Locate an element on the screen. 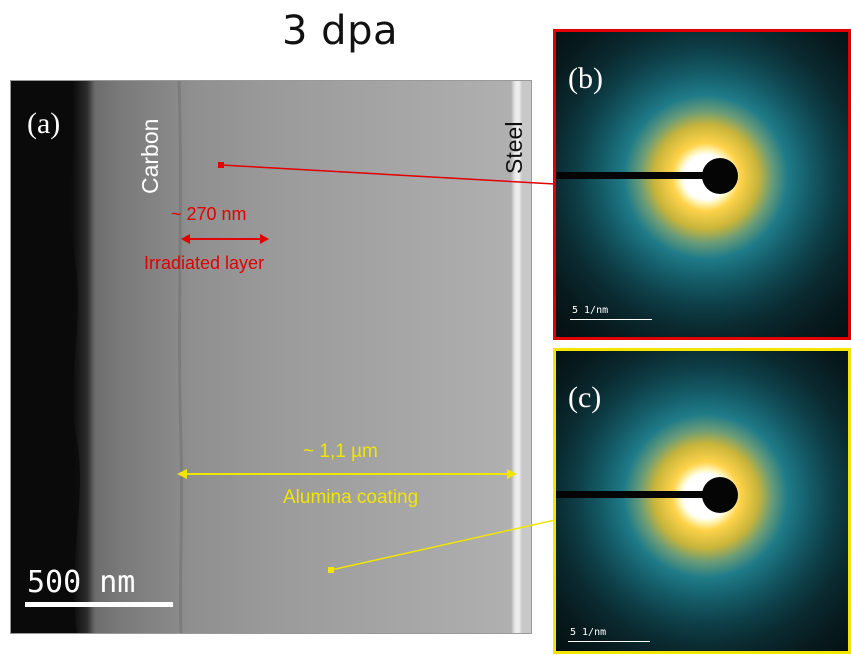 The height and width of the screenshot is (655, 851). scale-bar is located at coordinates (99, 604).